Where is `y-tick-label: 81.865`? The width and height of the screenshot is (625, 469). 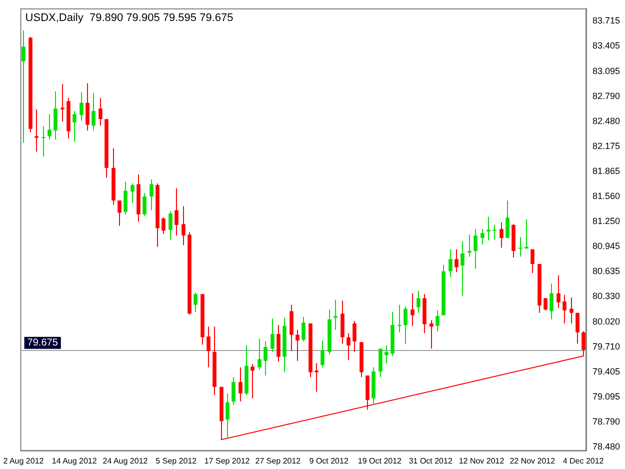
y-tick-label: 81.865 is located at coordinates (606, 171).